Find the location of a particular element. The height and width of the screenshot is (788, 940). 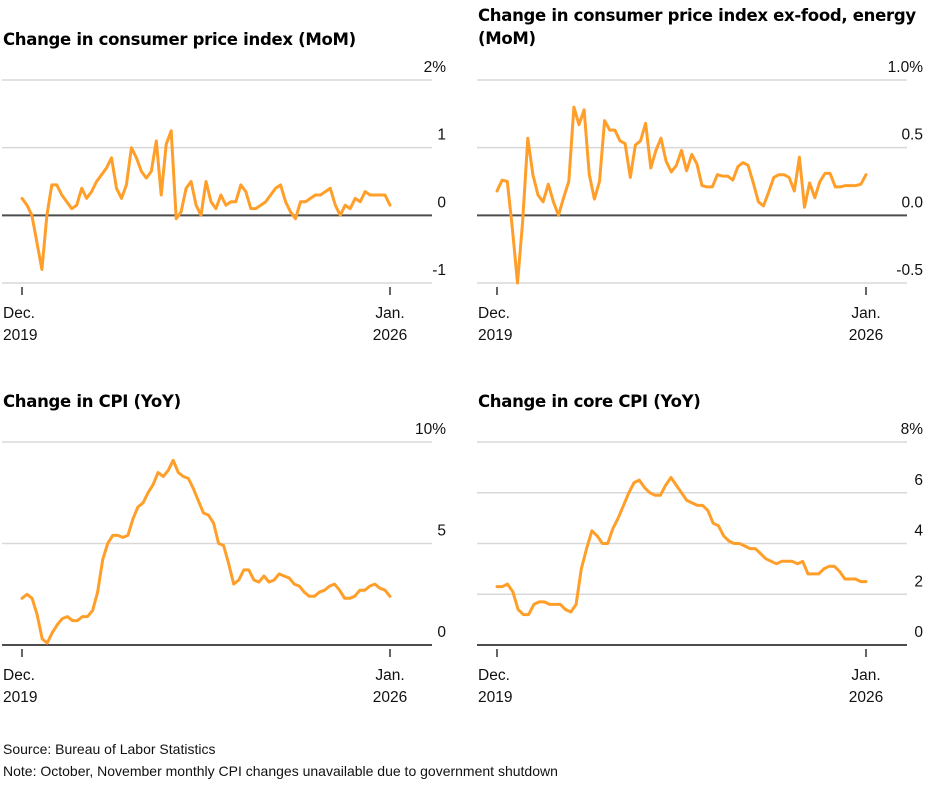

chart-title: Change in core CPI (YoY) is located at coordinates (589, 401).